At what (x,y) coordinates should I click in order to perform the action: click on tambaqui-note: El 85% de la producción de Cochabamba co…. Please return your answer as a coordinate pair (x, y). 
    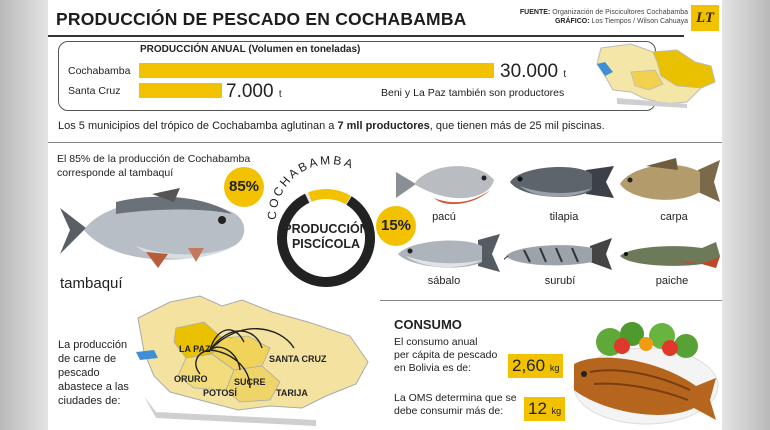
    Looking at the image, I should click on (153, 166).